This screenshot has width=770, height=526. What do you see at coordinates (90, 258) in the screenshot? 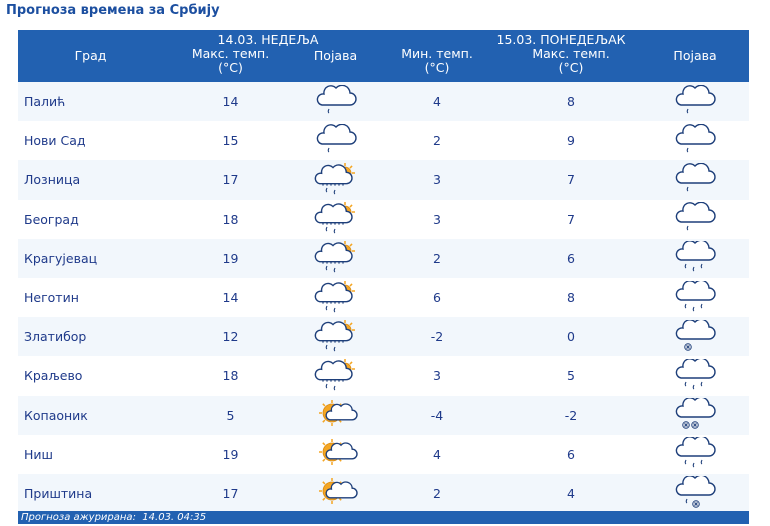
I see `city-name: Крагујевац` at bounding box center [90, 258].